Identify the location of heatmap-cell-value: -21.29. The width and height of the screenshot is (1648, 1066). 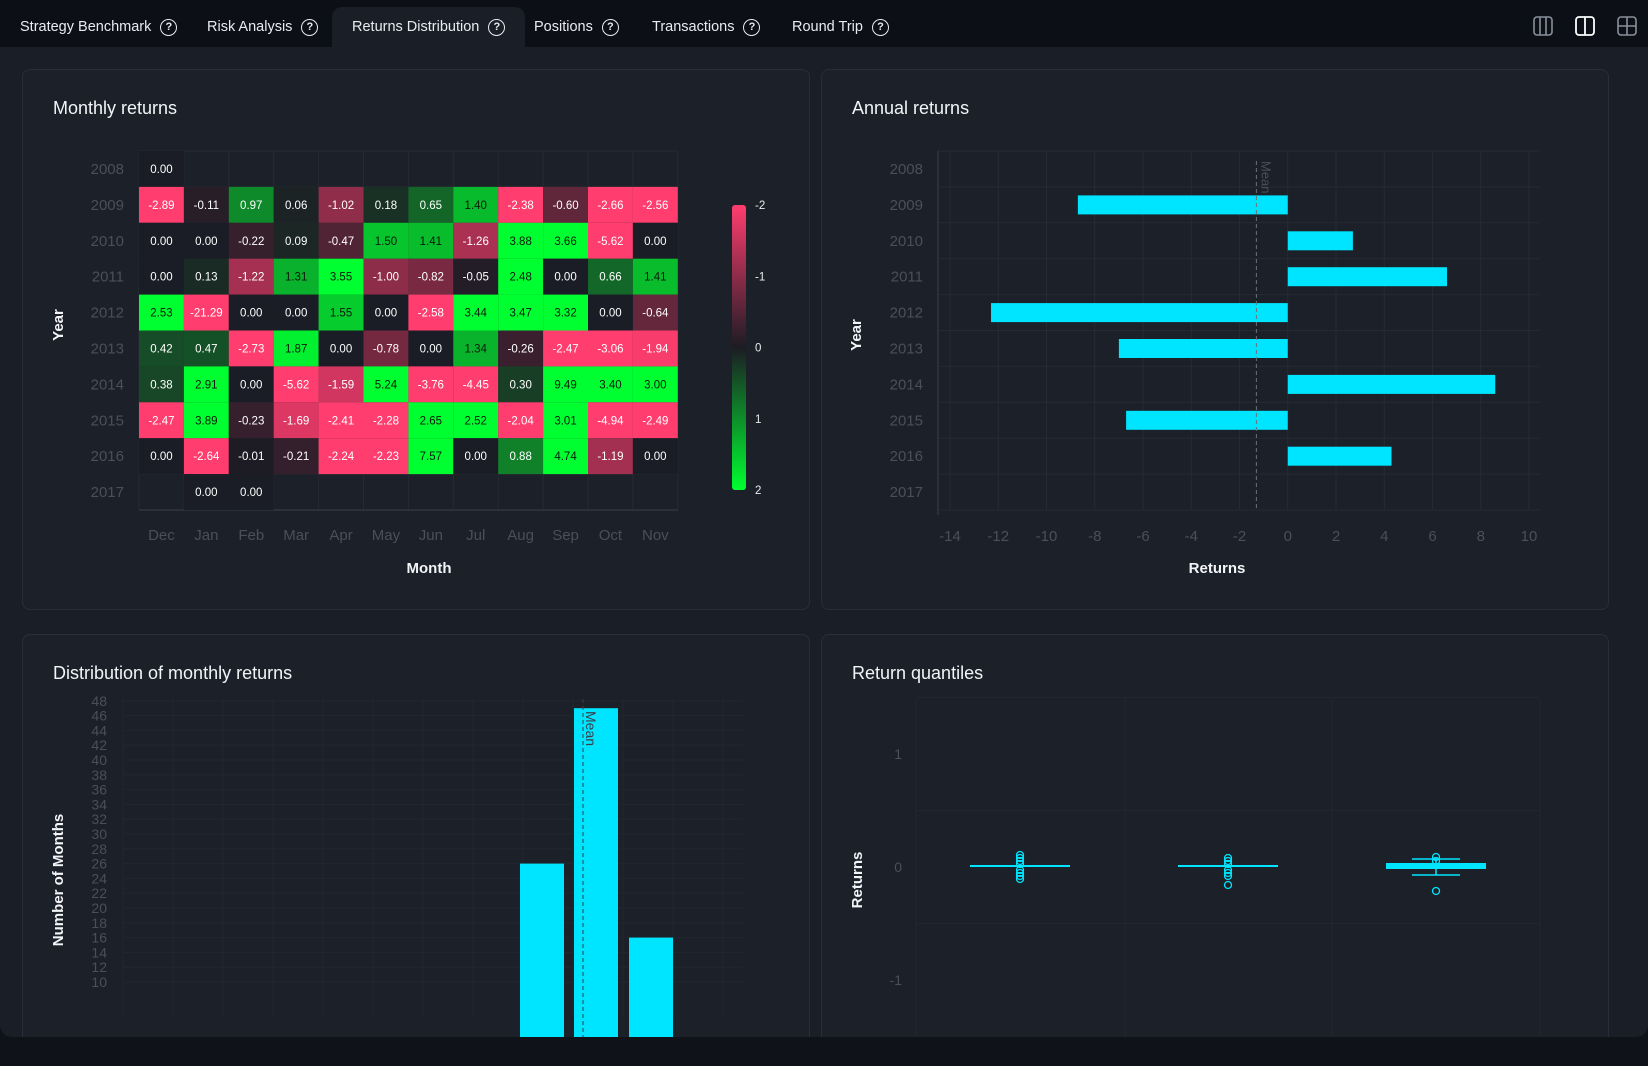
(206, 314).